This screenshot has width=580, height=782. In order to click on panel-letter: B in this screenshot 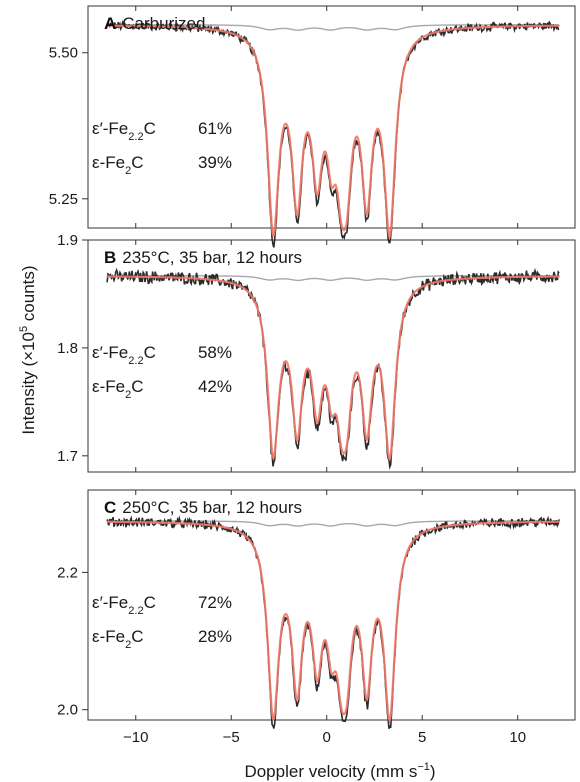, I will do `click(110, 257)`.